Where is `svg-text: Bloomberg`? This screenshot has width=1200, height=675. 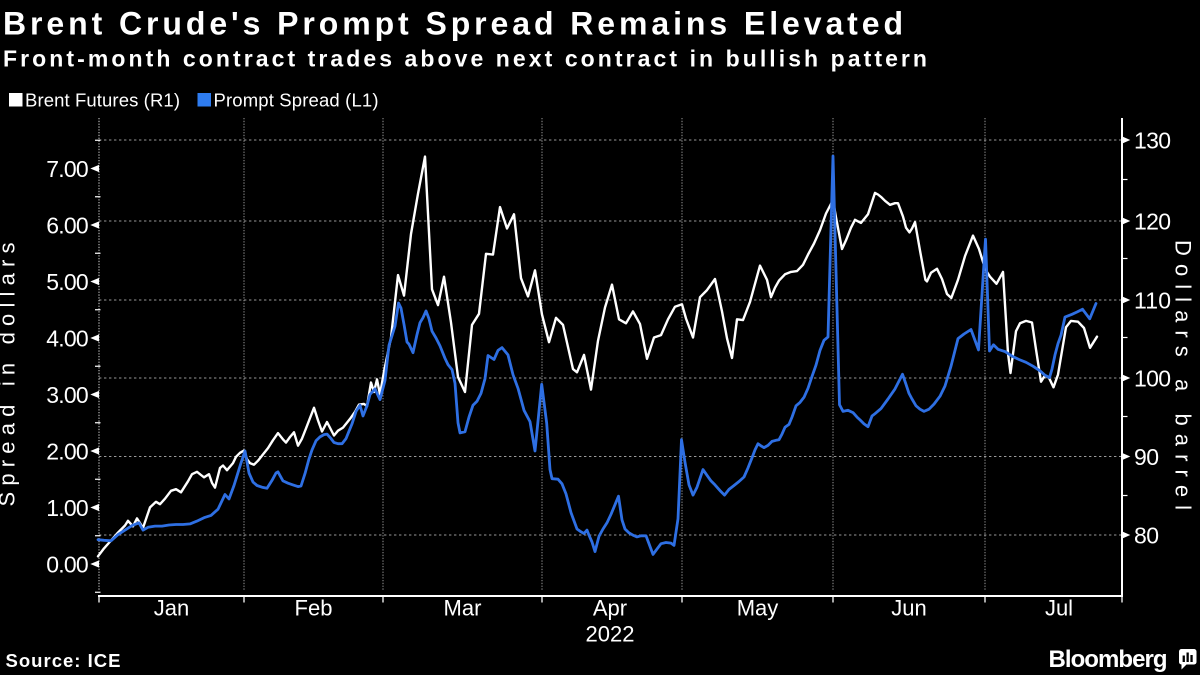
svg-text: Bloomberg is located at coordinates (1108, 659).